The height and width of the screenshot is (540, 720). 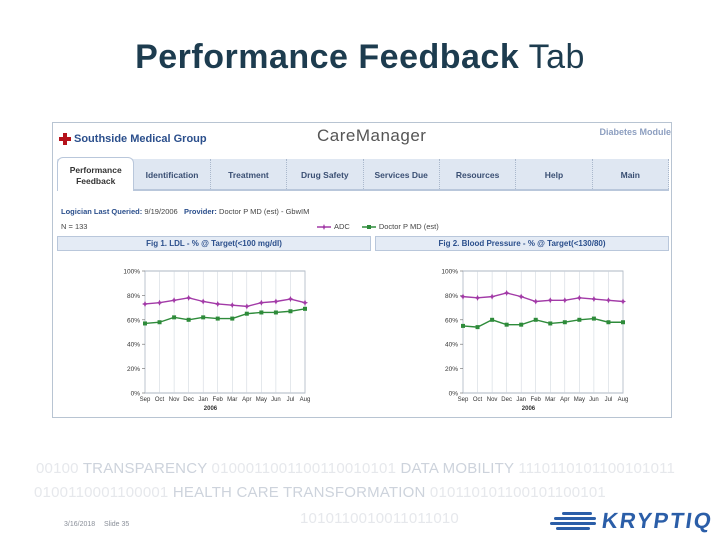 What do you see at coordinates (574, 521) in the screenshot?
I see `kryptiq-mark-icon` at bounding box center [574, 521].